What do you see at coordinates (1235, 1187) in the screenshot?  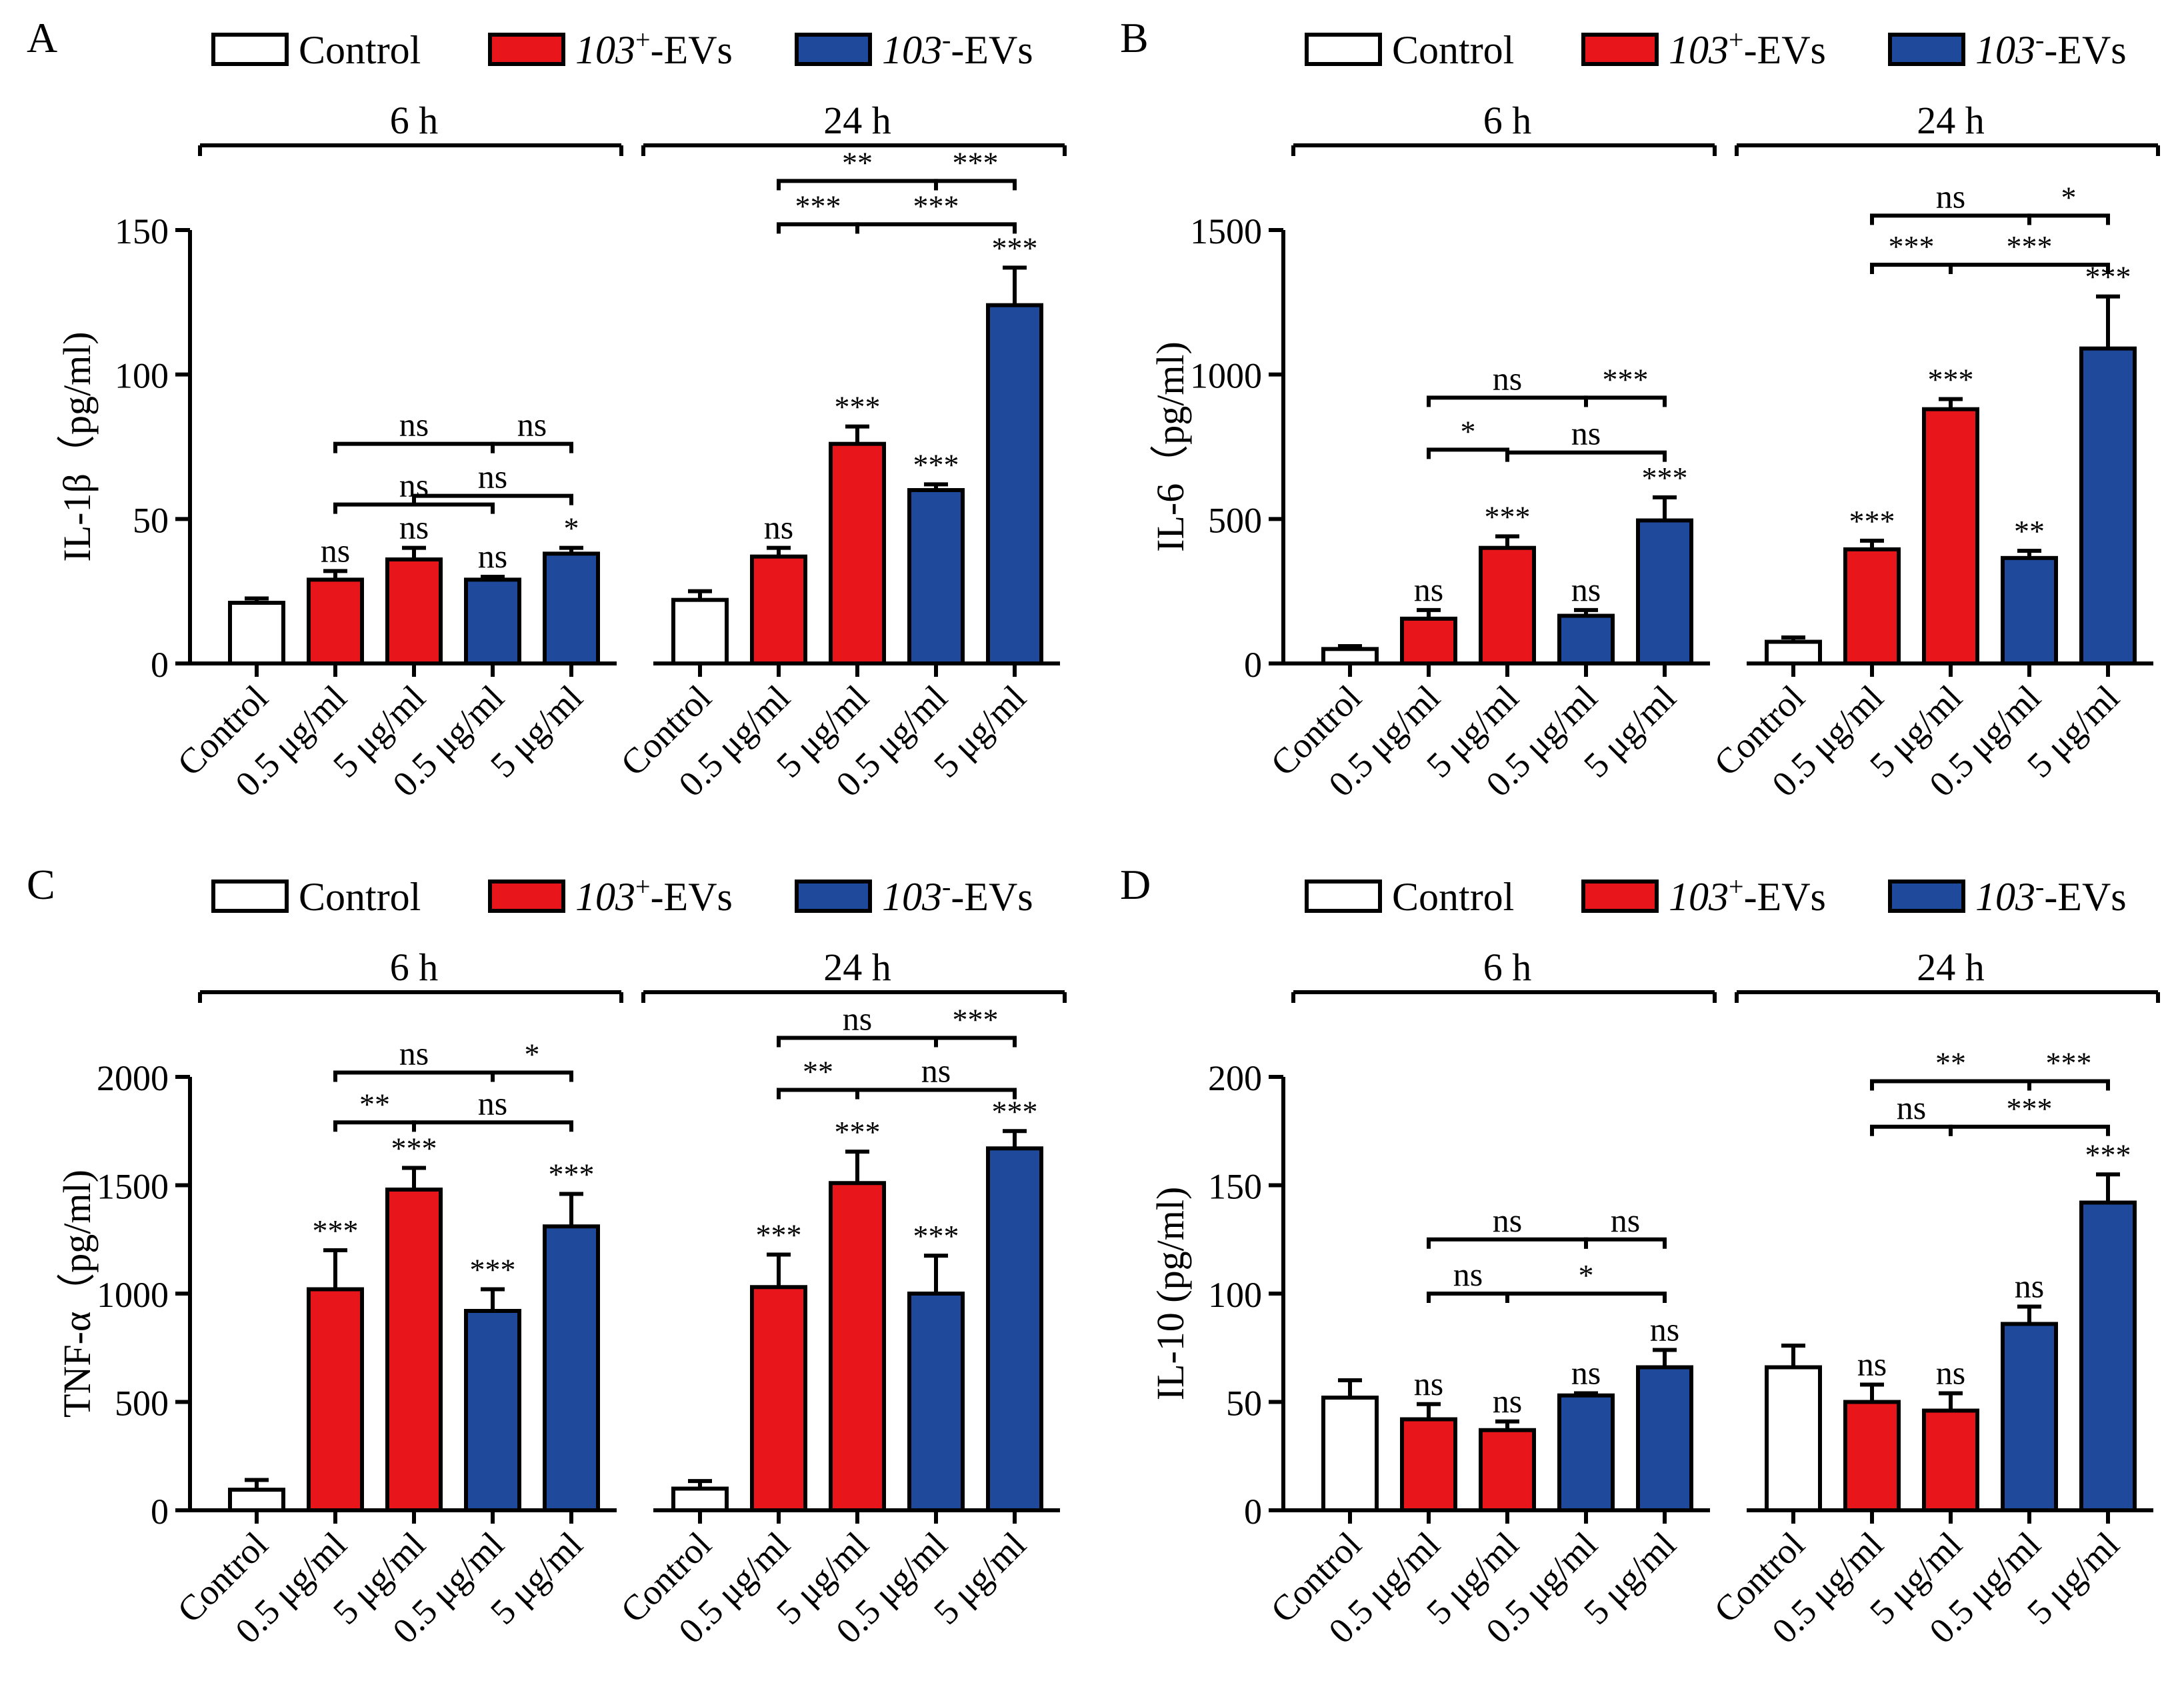 I see `y-tick-label: 150` at bounding box center [1235, 1187].